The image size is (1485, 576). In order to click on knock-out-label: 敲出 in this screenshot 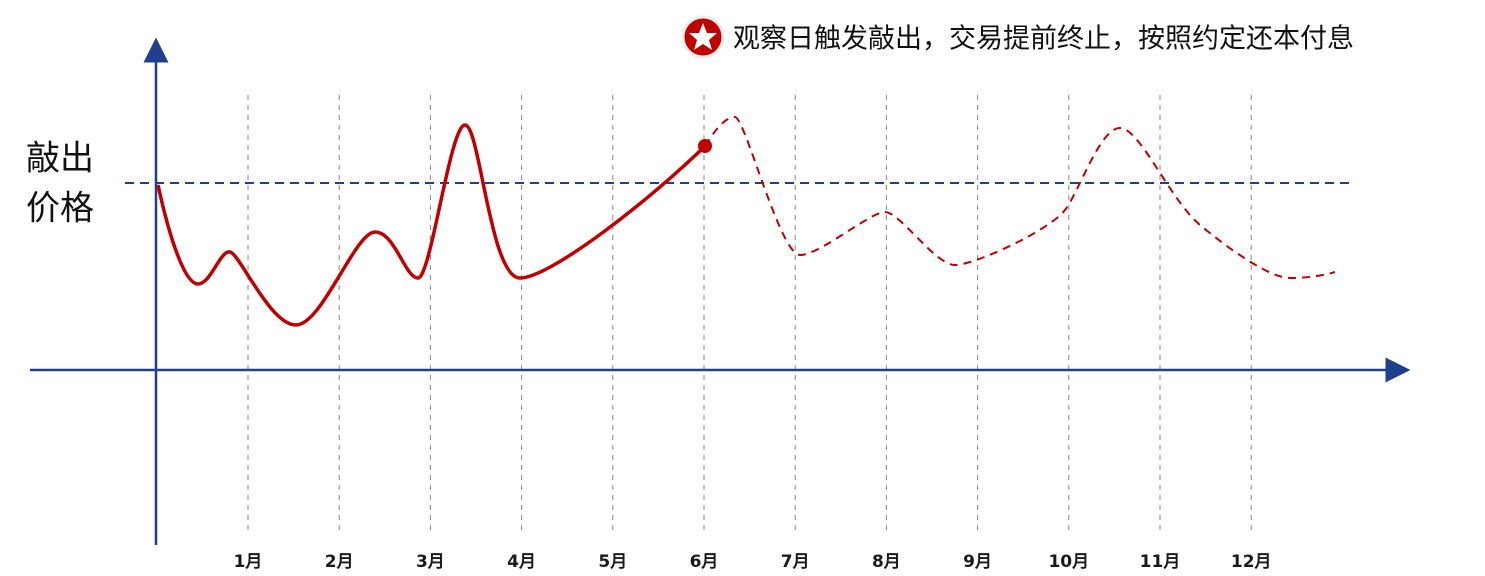, I will do `click(60, 159)`.